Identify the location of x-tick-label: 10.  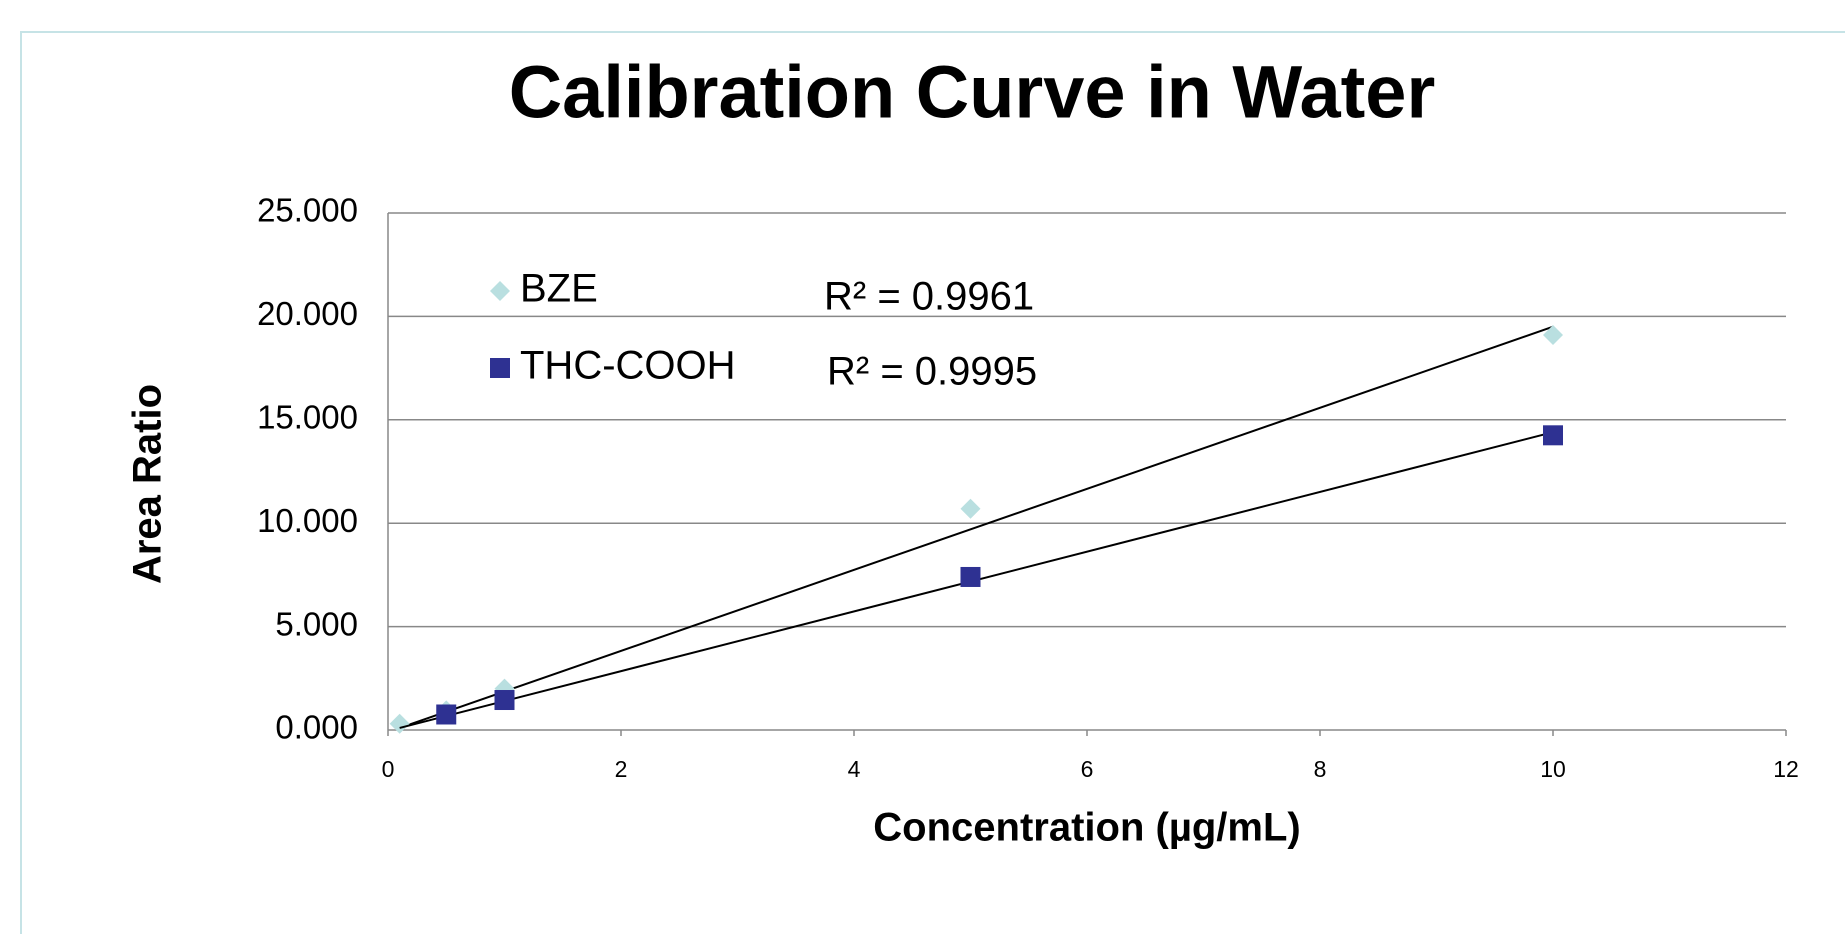
(1553, 769).